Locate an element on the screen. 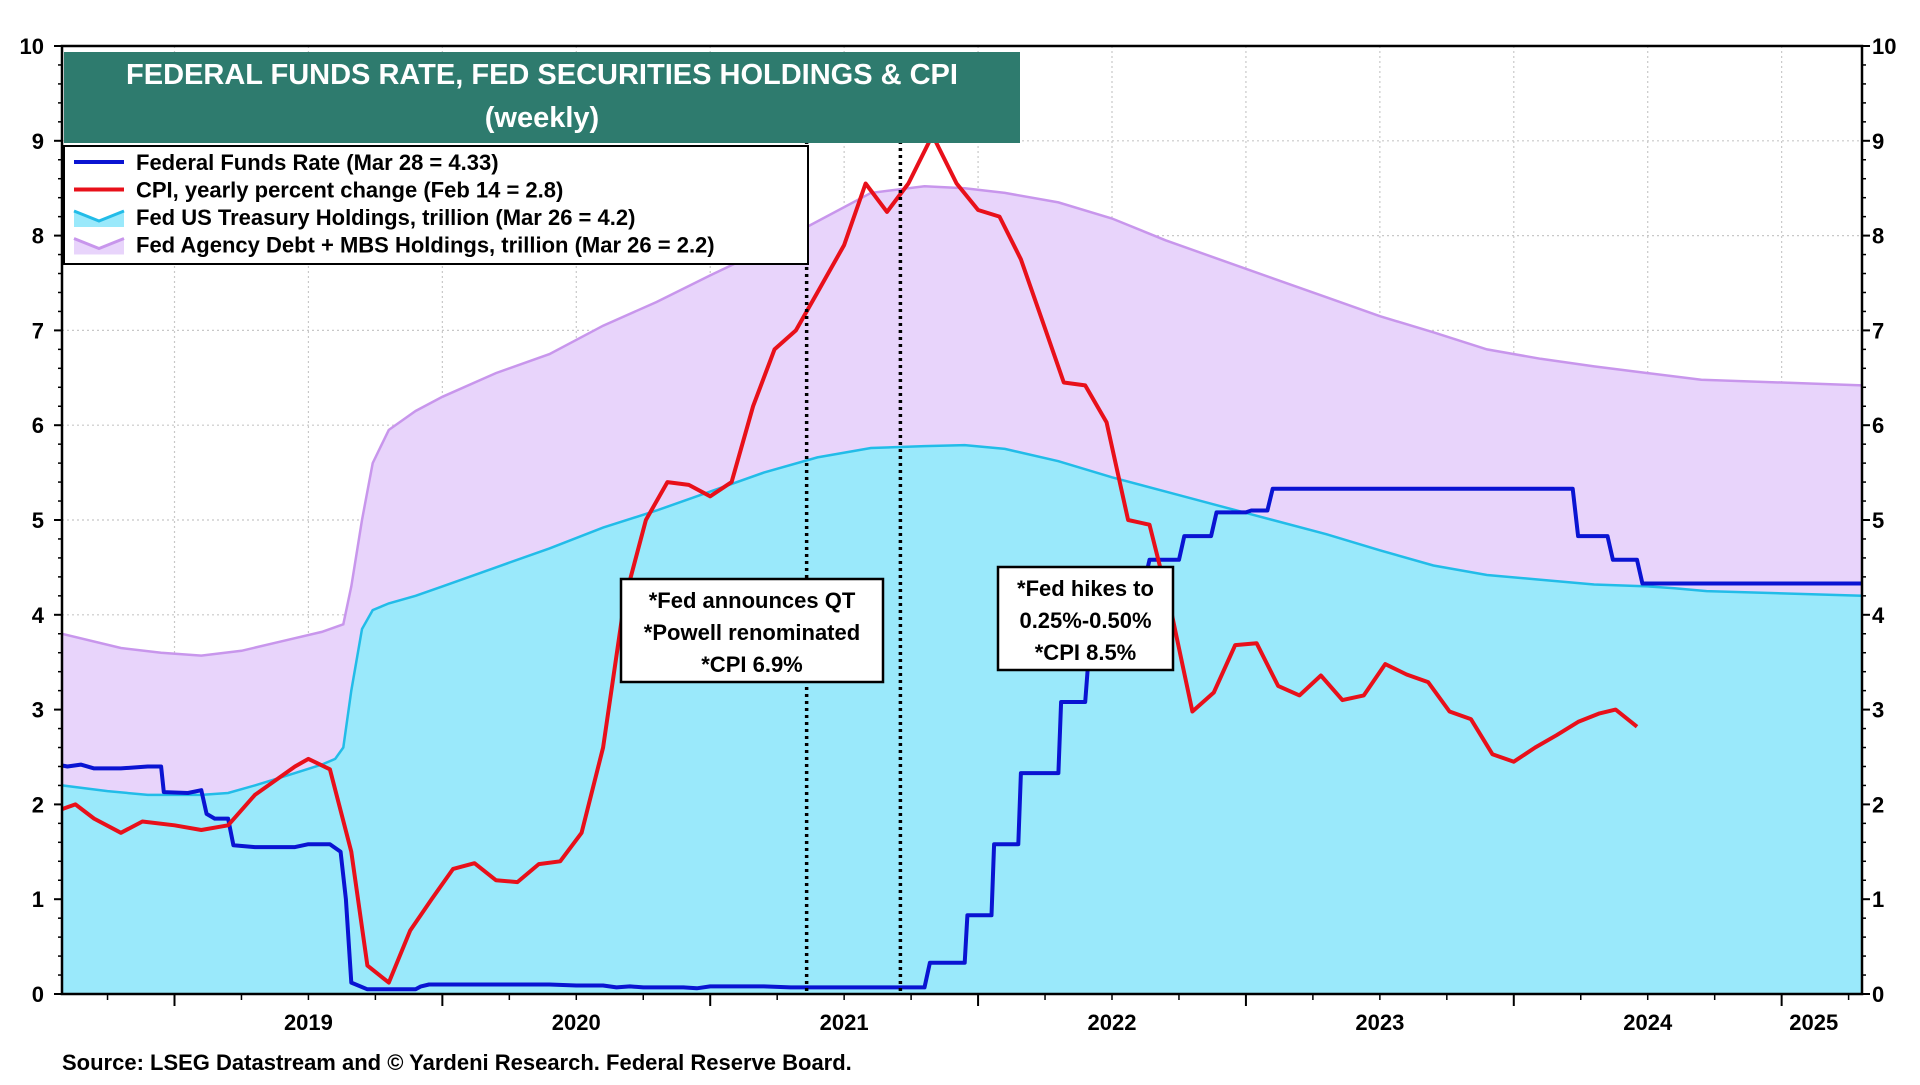 The height and width of the screenshot is (1085, 1920). y-tick-label-left: 4 is located at coordinates (38, 615).